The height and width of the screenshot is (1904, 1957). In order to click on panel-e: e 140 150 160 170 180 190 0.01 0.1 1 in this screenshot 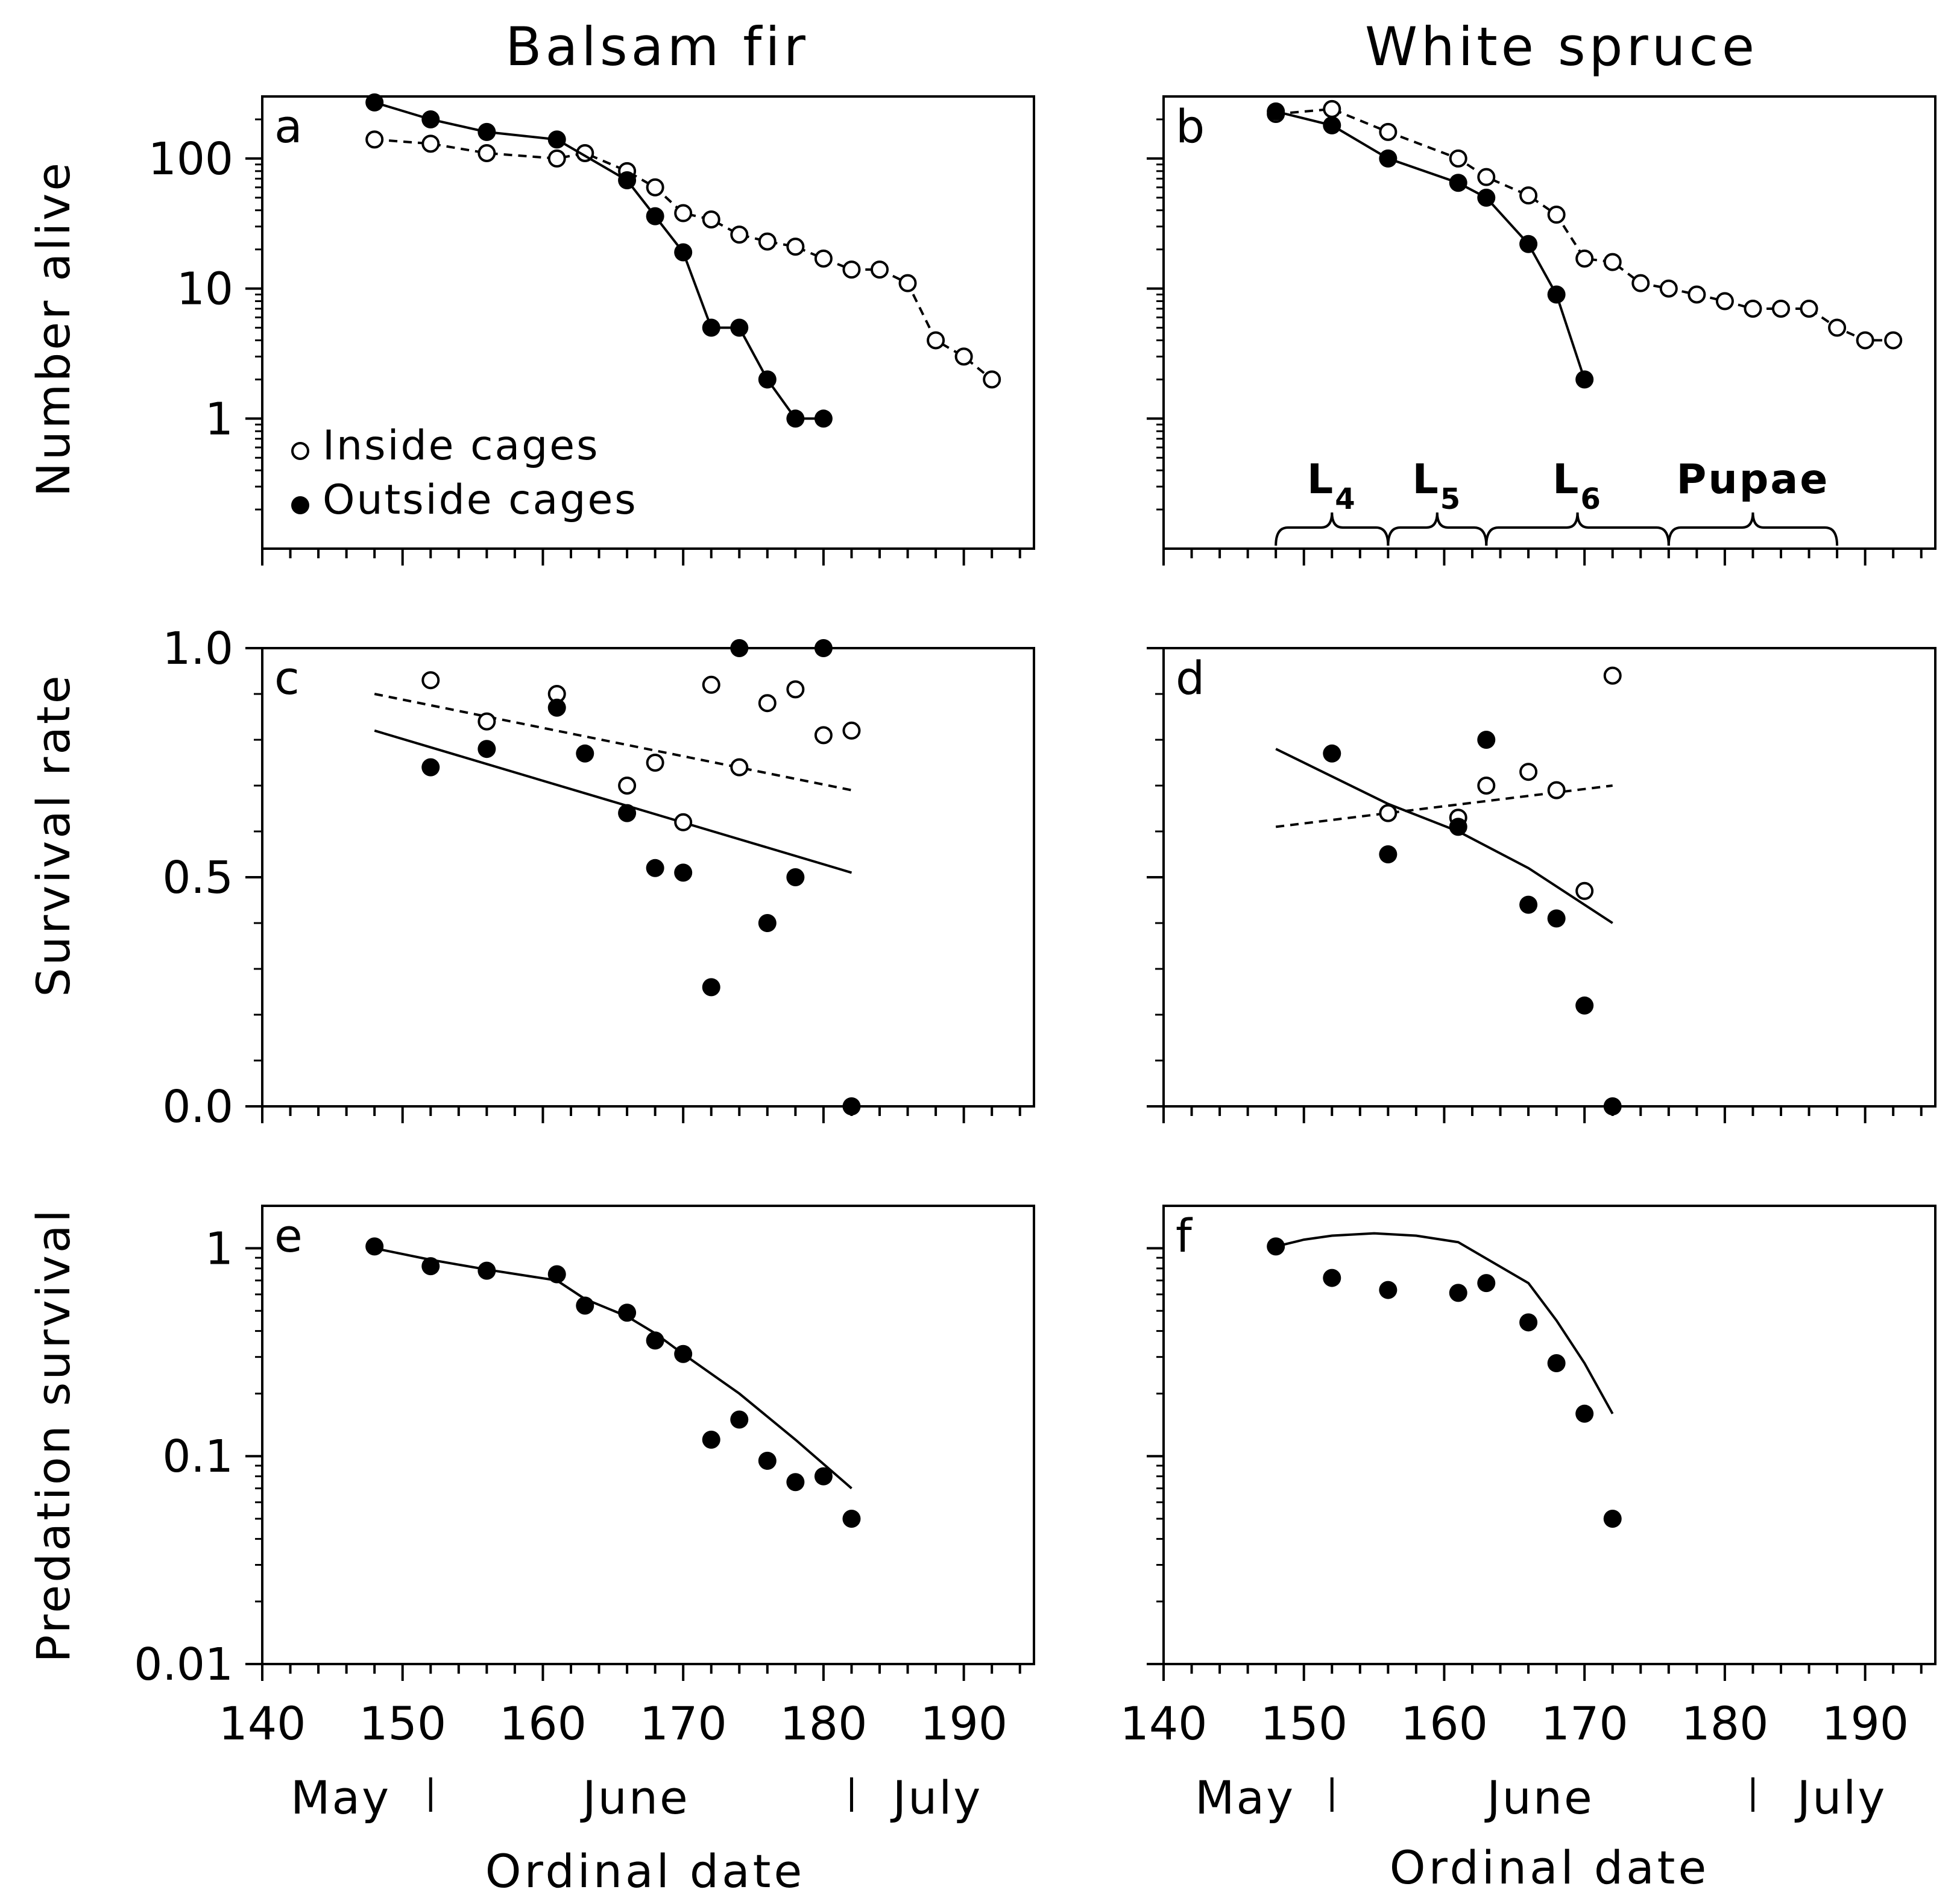, I will do `click(585, 1478)`.